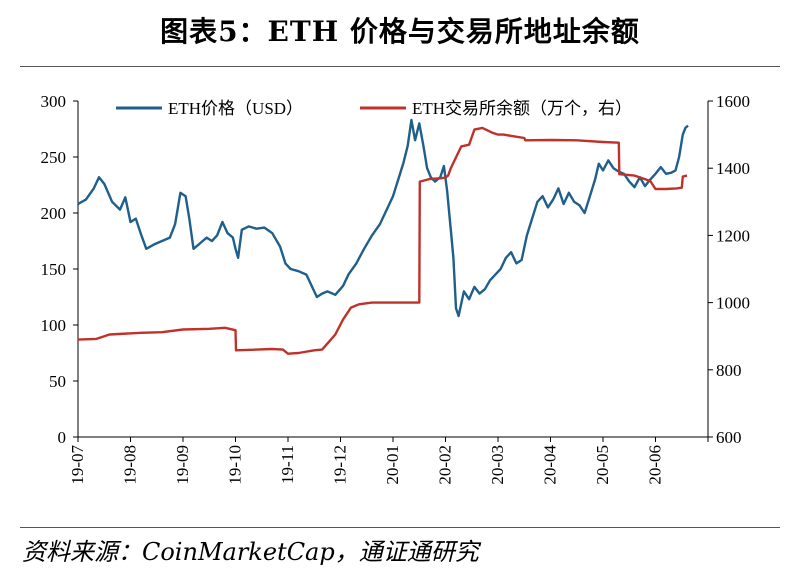 This screenshot has width=800, height=579. What do you see at coordinates (54, 101) in the screenshot?
I see `left-tick-label: 300` at bounding box center [54, 101].